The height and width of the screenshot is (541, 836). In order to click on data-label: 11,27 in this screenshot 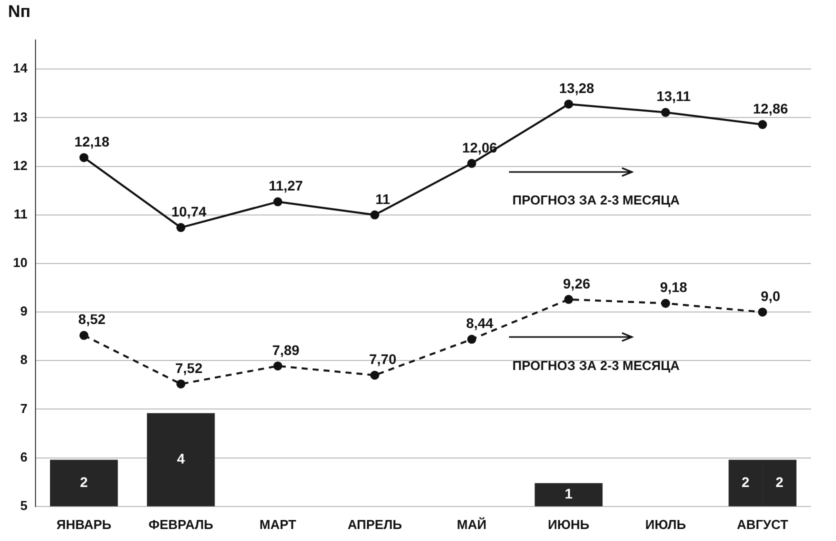, I will do `click(286, 186)`.